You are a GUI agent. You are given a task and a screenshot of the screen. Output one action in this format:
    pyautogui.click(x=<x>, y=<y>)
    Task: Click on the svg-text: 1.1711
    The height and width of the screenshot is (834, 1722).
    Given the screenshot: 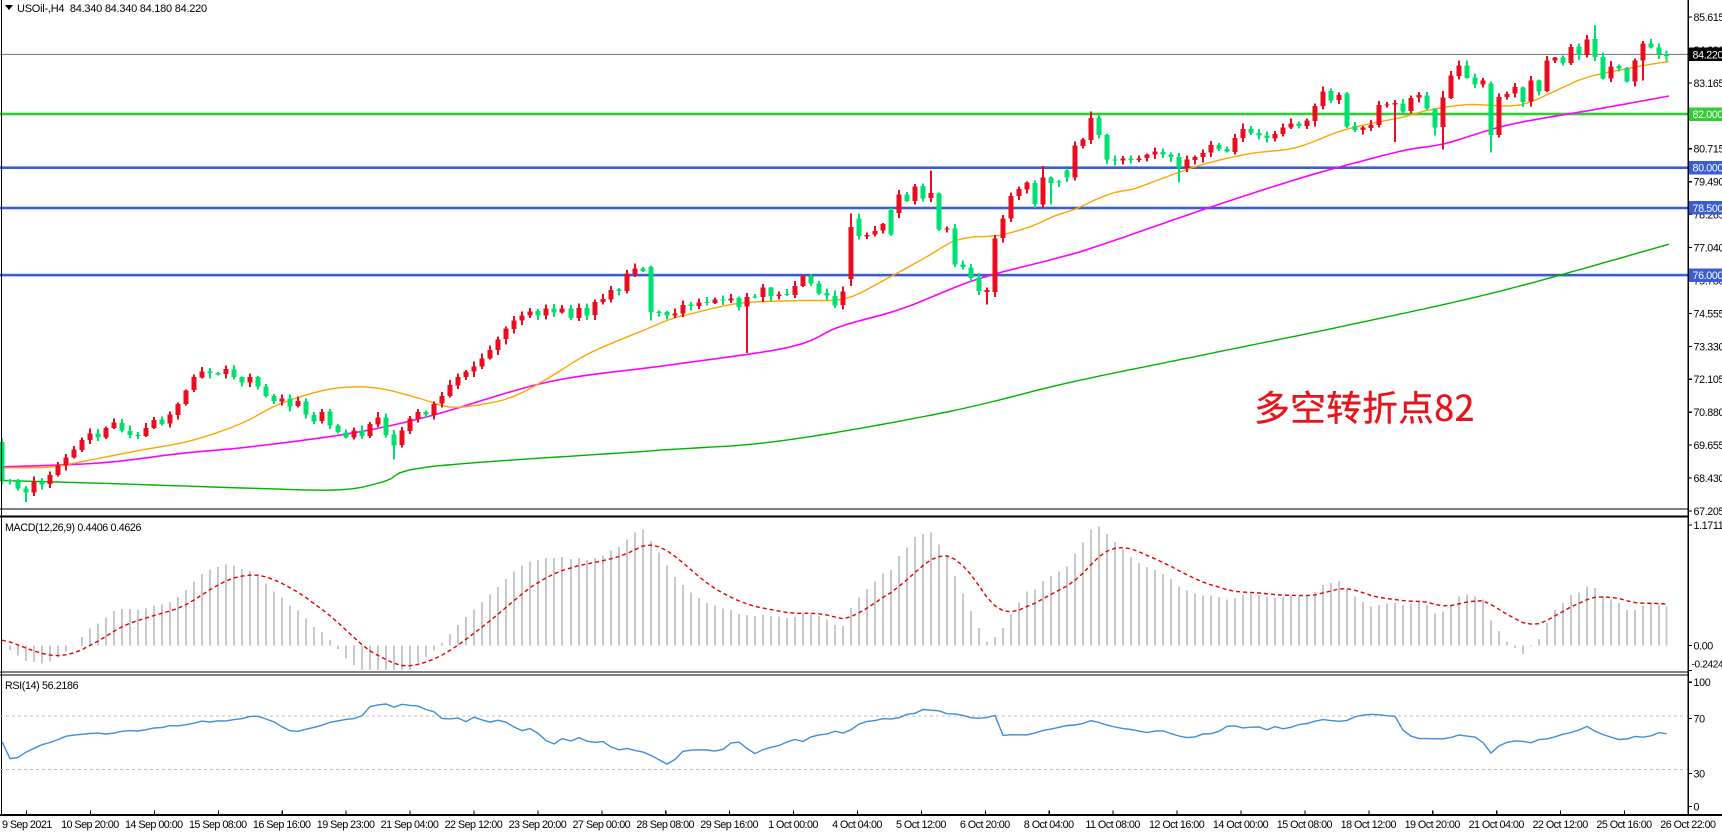 What is the action you would take?
    pyautogui.click(x=1708, y=526)
    